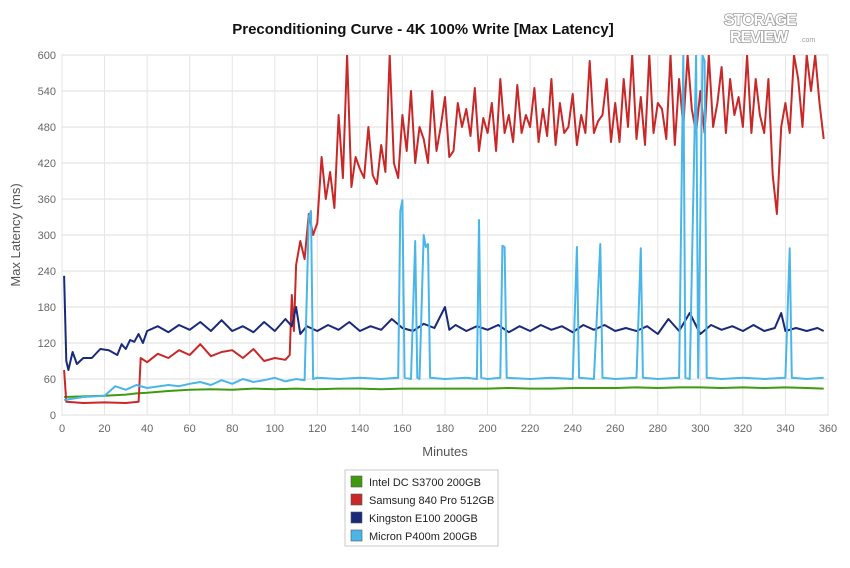 The height and width of the screenshot is (568, 850). Describe the element at coordinates (658, 429) in the screenshot. I see `x-tick-label: 280` at that location.